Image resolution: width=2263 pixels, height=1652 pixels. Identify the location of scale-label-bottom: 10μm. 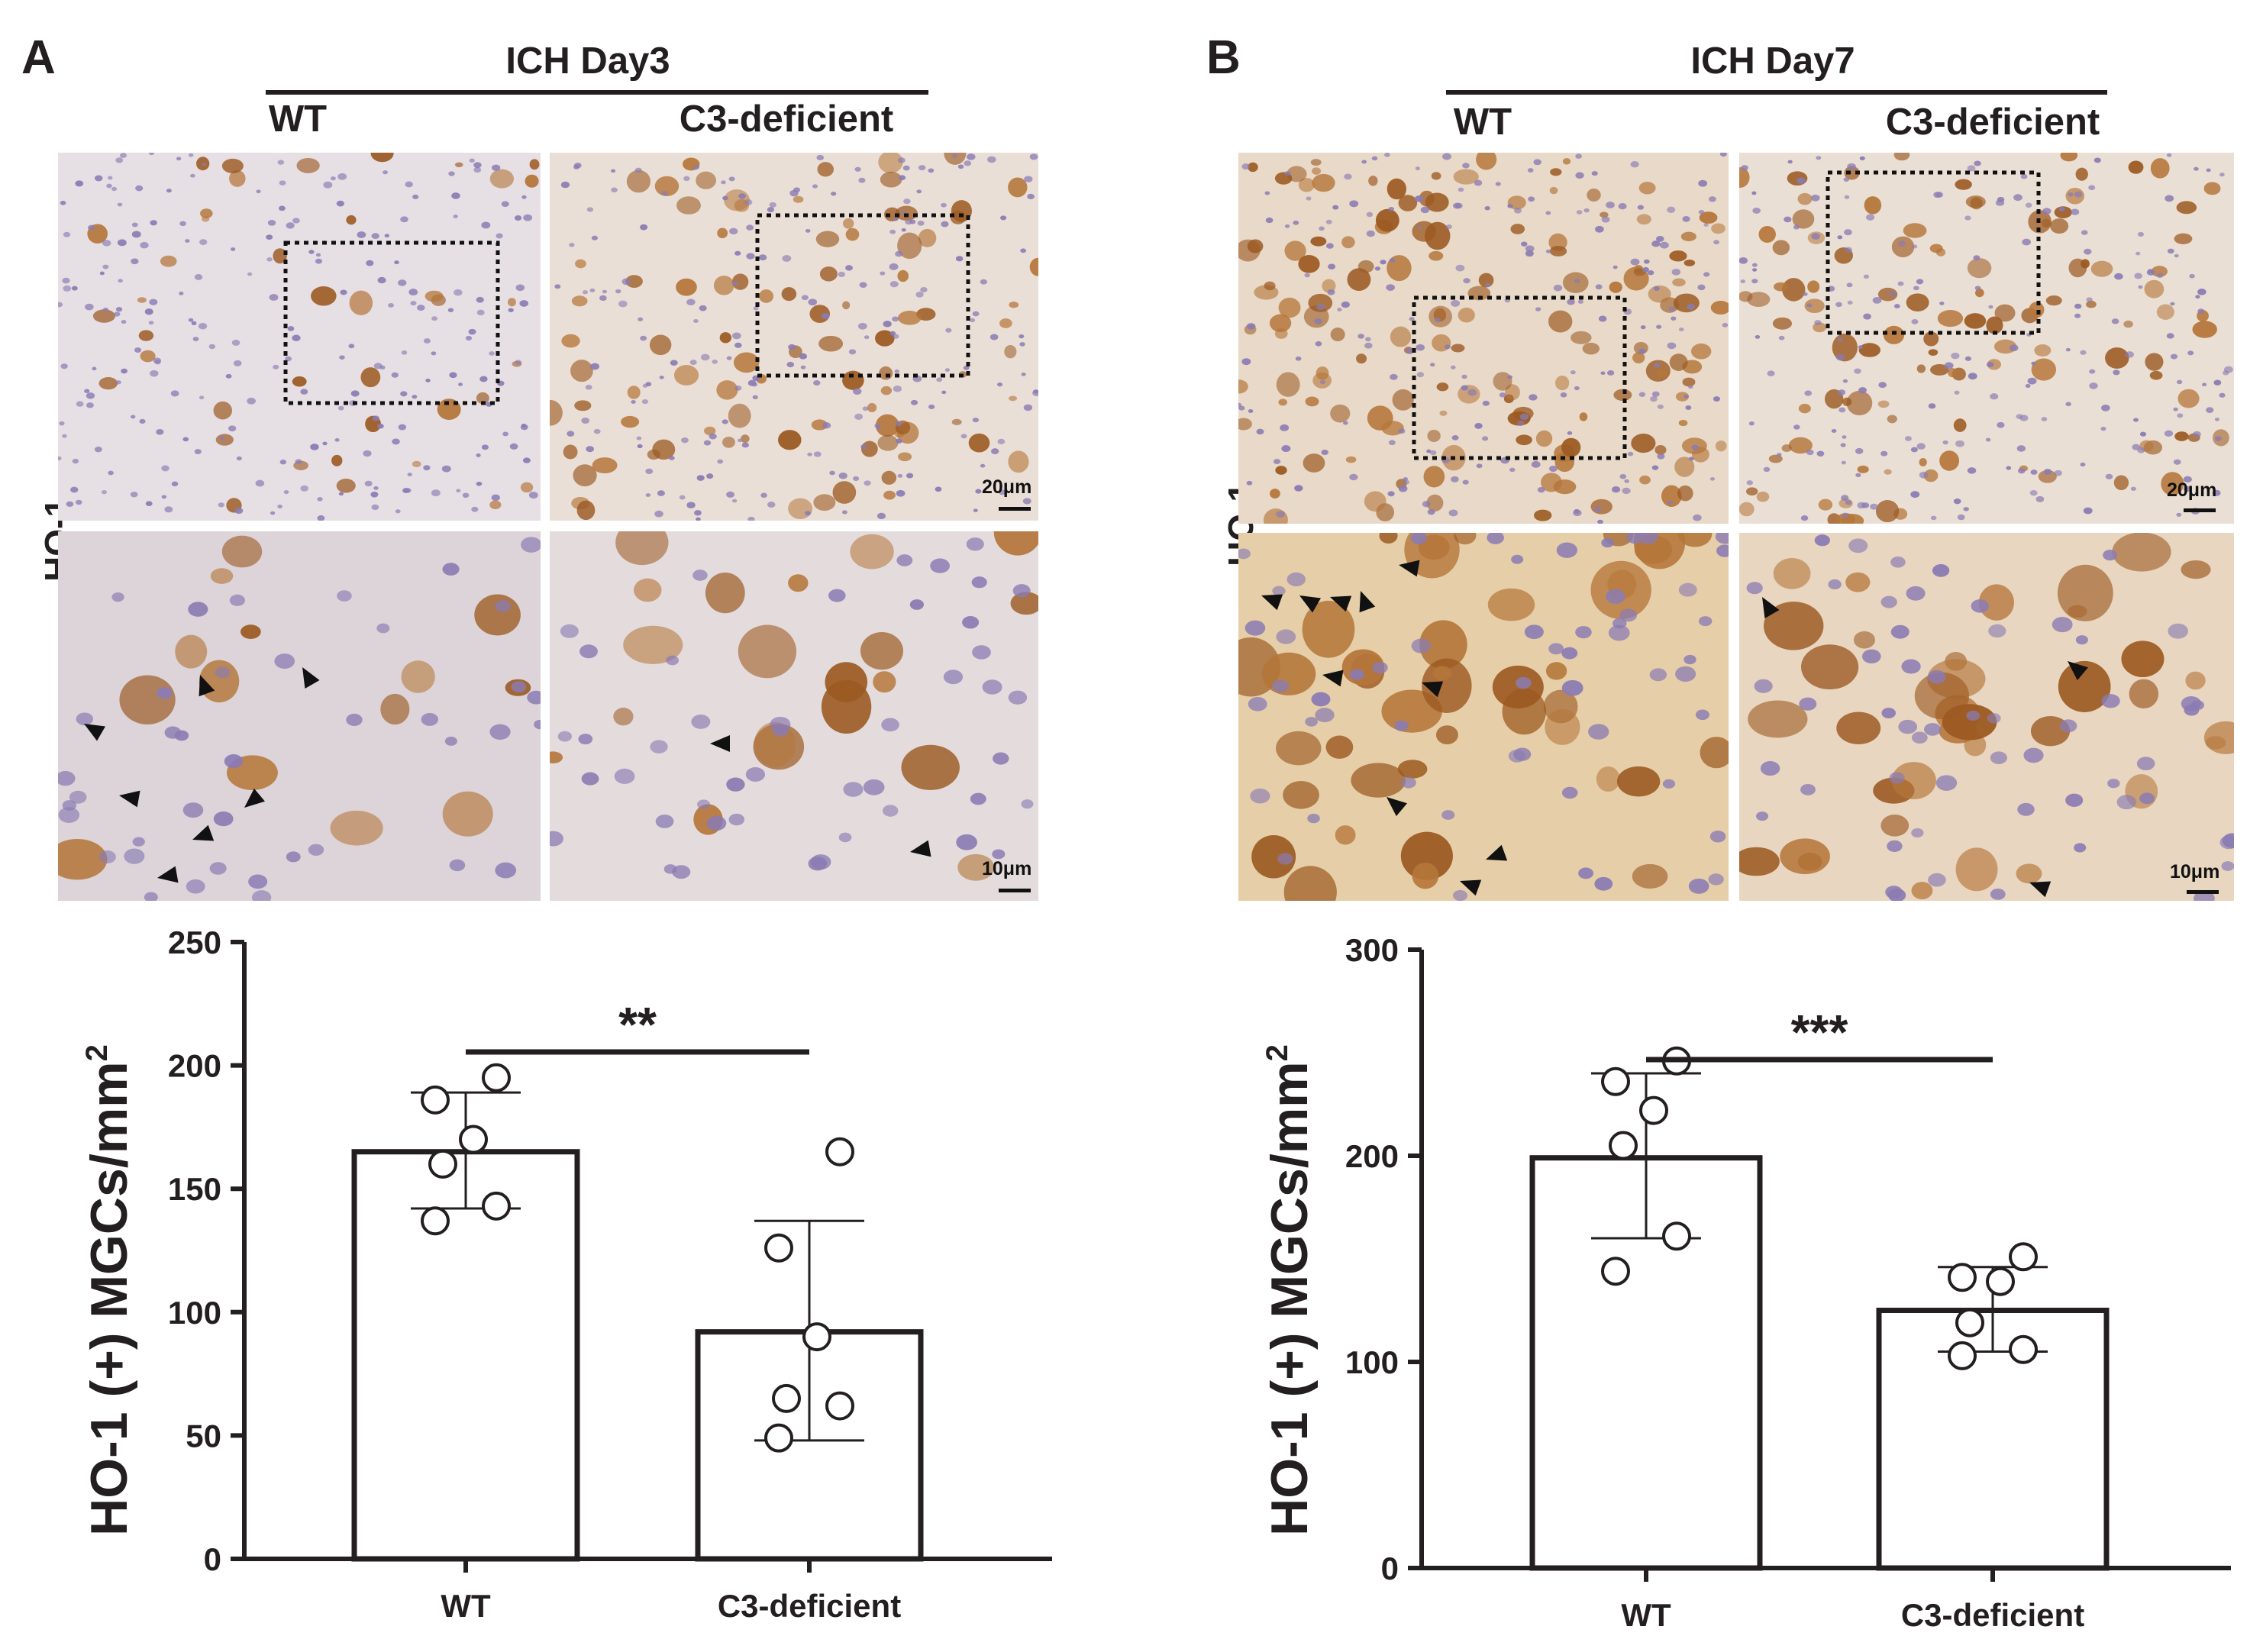
(2195, 871).